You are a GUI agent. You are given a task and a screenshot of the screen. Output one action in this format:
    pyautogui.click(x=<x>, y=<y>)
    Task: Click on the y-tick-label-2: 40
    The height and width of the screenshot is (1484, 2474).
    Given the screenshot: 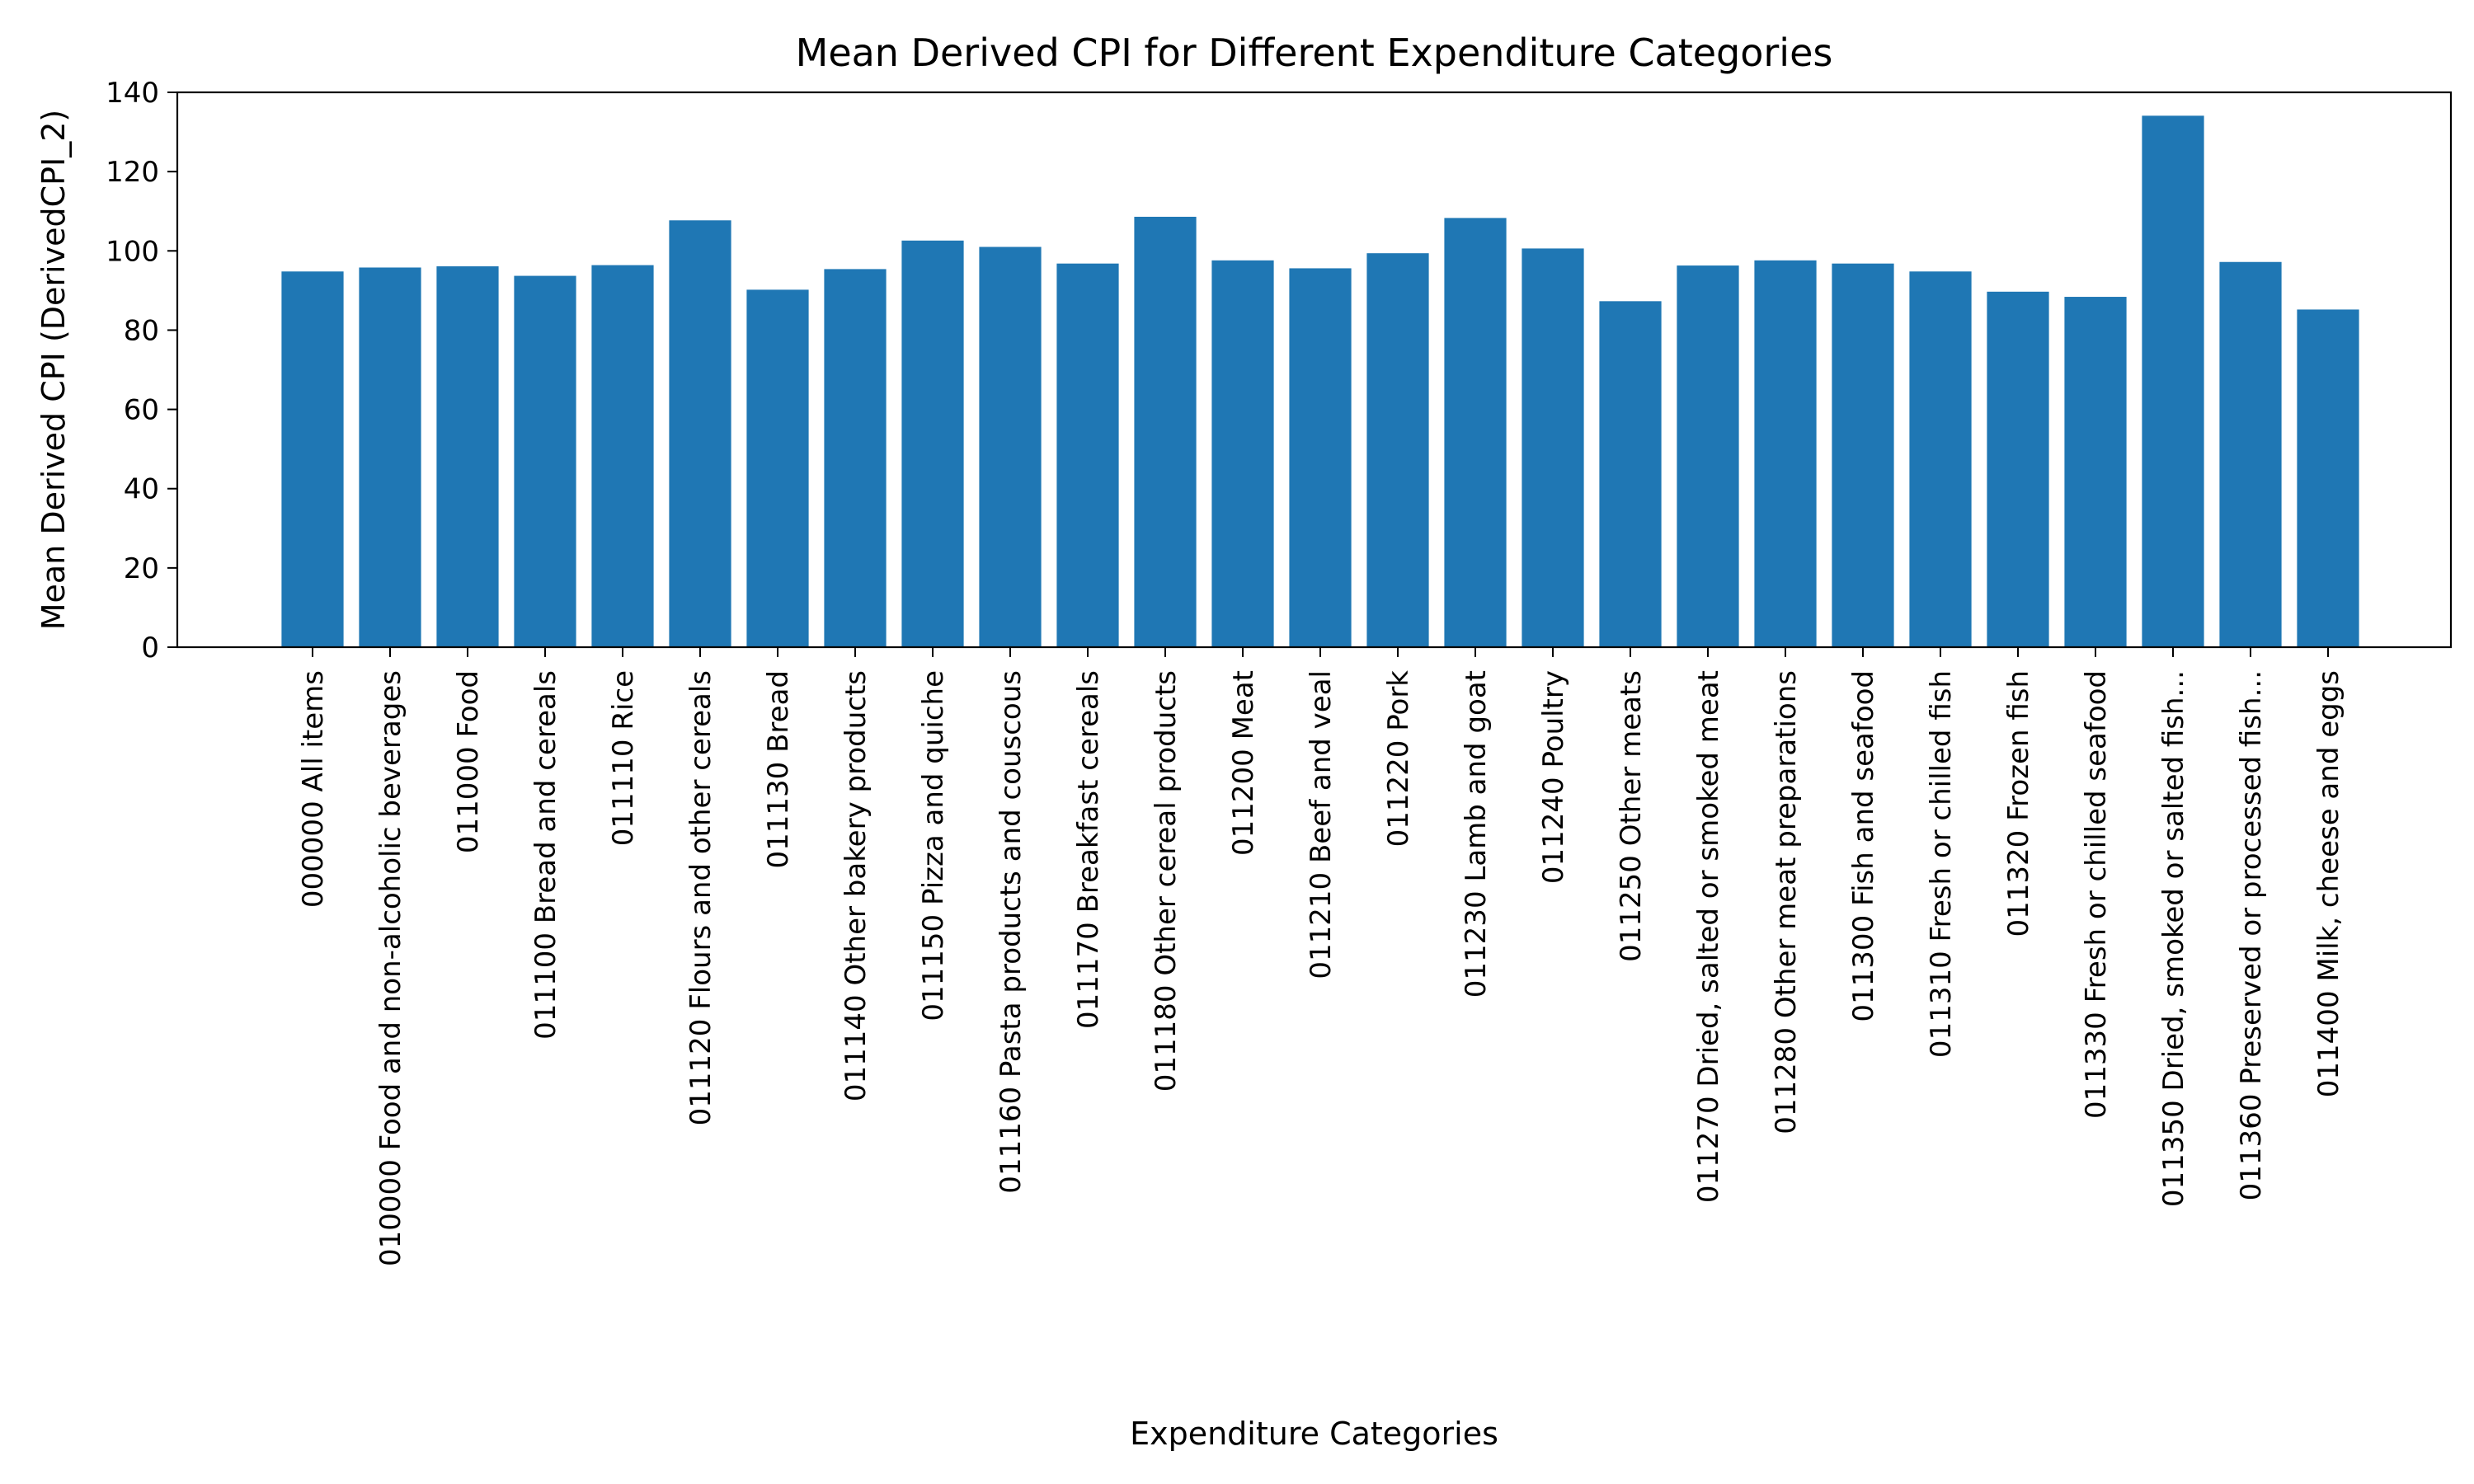 What is the action you would take?
    pyautogui.click(x=141, y=490)
    